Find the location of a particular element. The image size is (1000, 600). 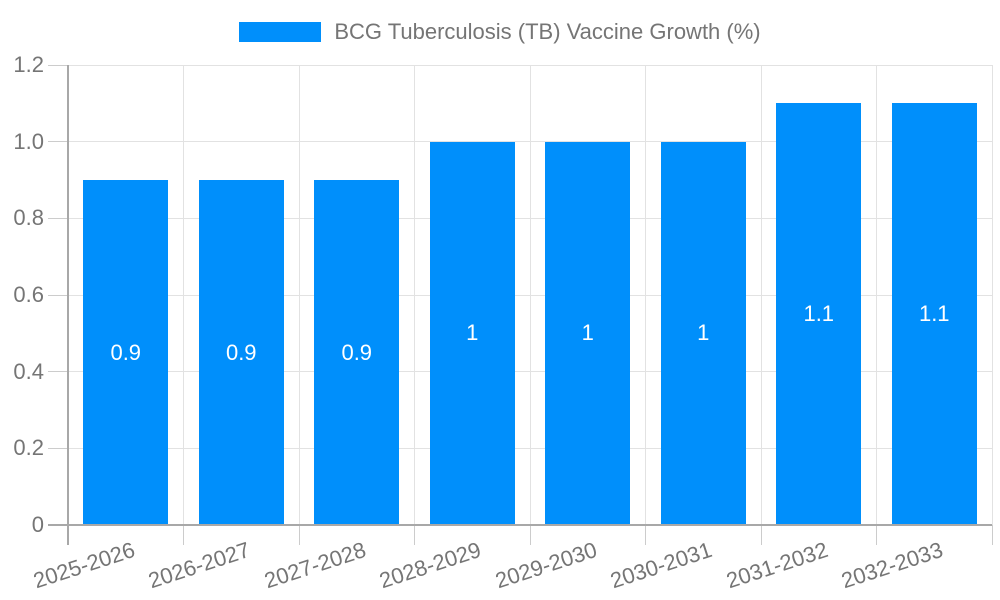

x-axis-label: 2025-2026 is located at coordinates (83, 565).